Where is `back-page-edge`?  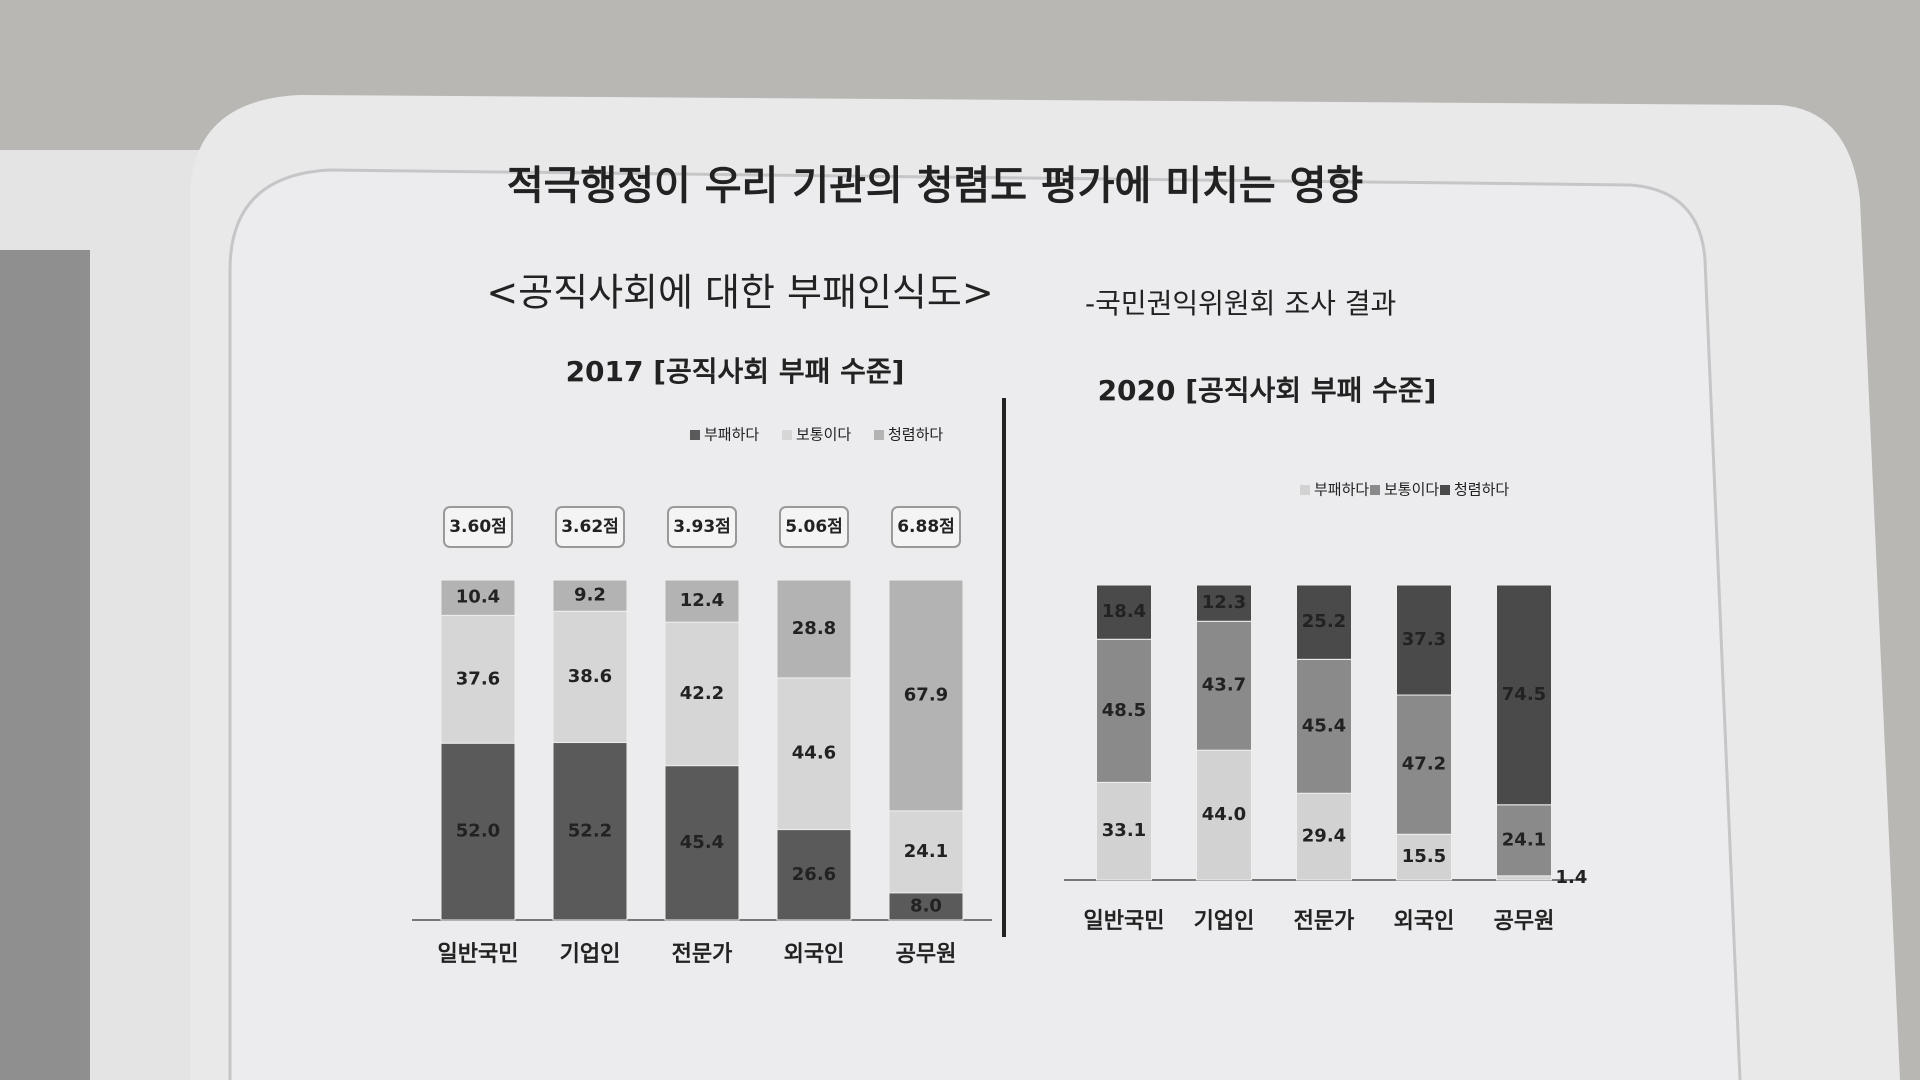
back-page-edge is located at coordinates (45, 665).